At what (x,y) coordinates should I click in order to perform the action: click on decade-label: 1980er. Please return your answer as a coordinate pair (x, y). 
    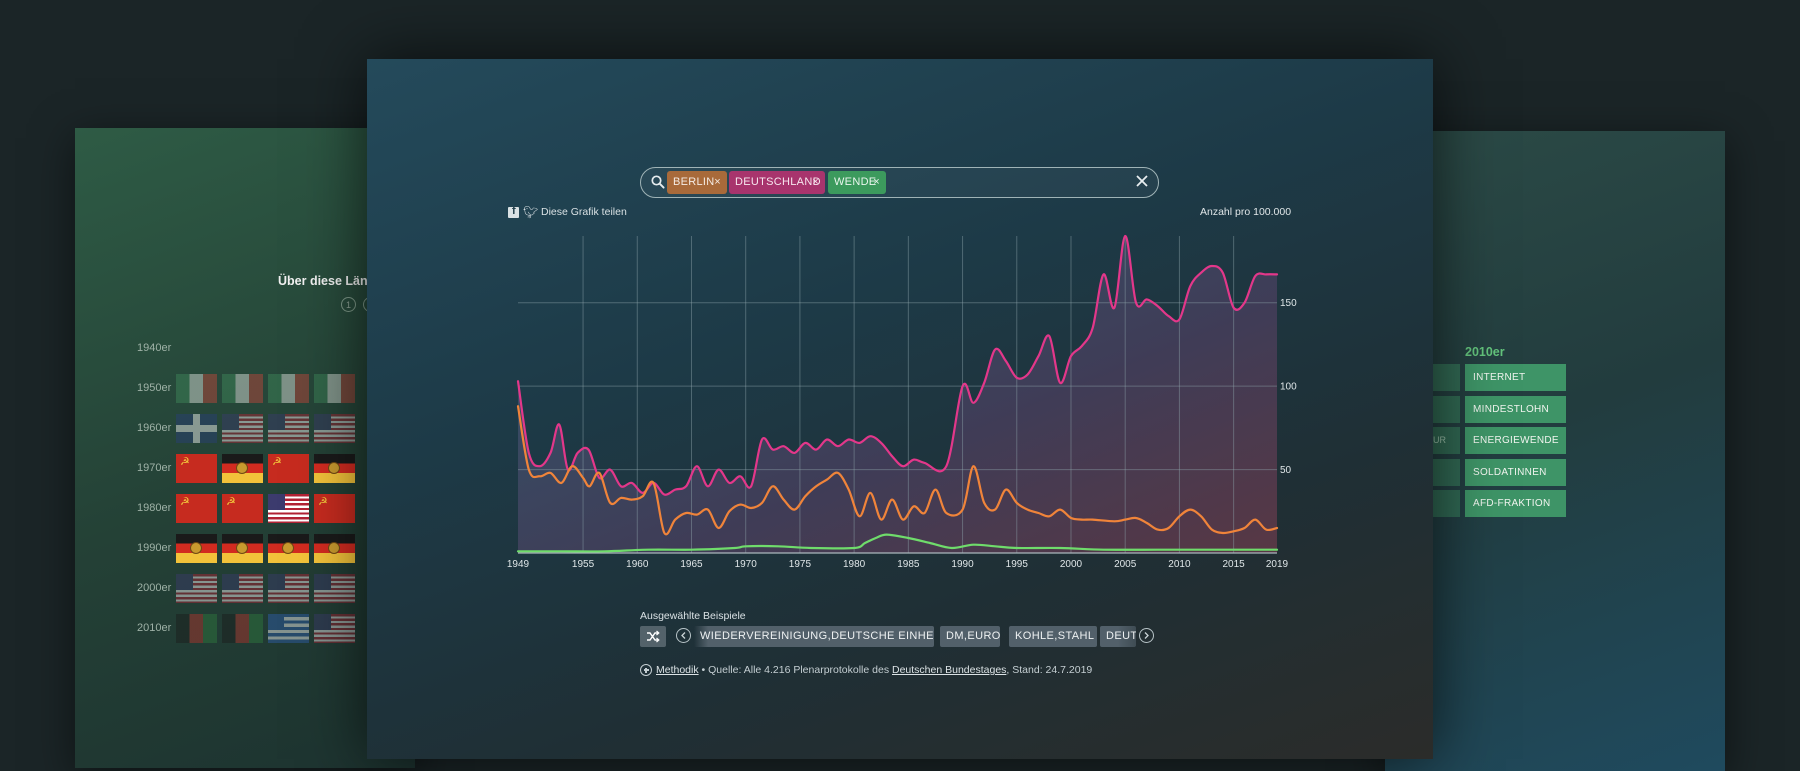
    Looking at the image, I should click on (154, 508).